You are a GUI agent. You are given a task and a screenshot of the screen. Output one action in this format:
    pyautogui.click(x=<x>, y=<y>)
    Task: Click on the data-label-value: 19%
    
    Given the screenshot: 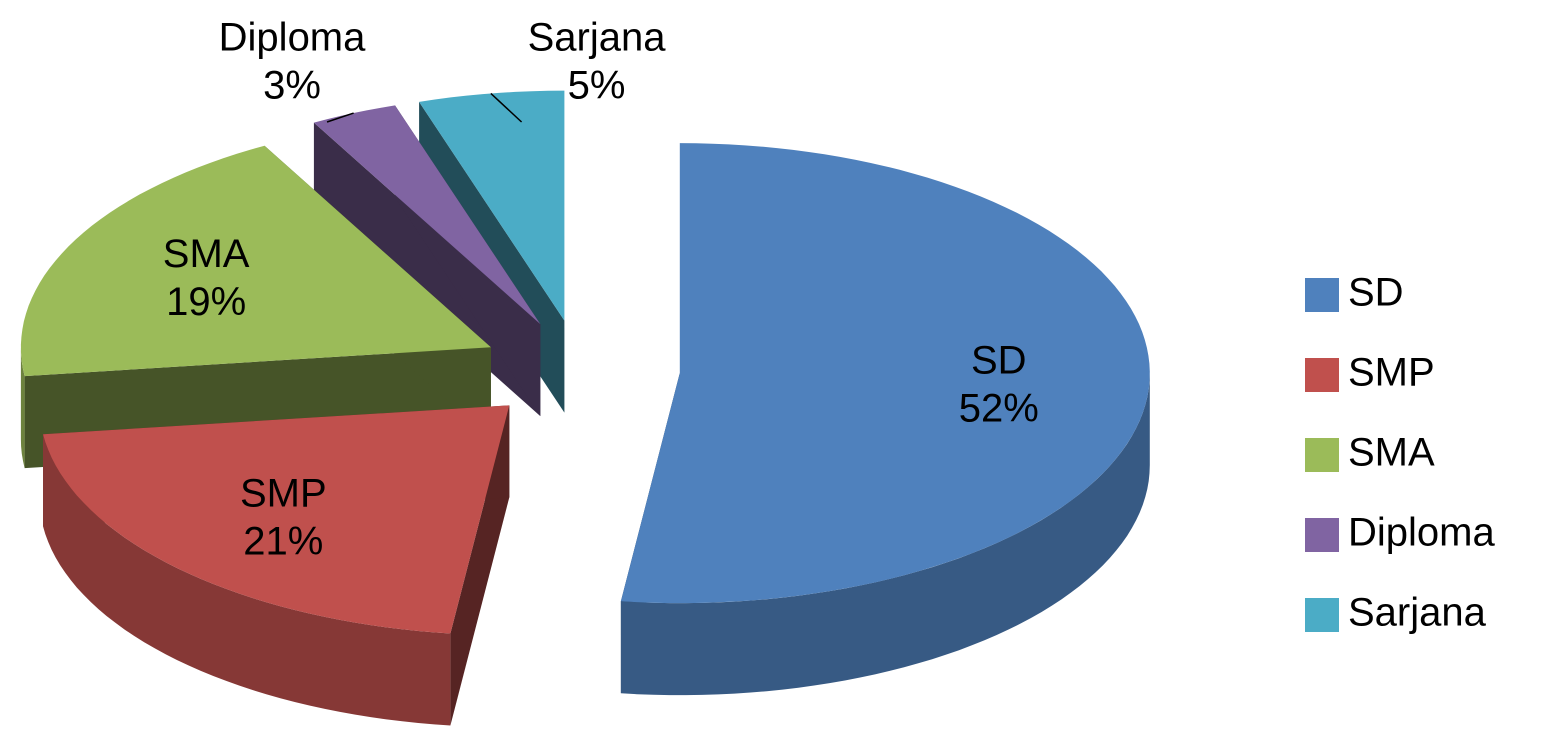 What is the action you would take?
    pyautogui.click(x=206, y=302)
    